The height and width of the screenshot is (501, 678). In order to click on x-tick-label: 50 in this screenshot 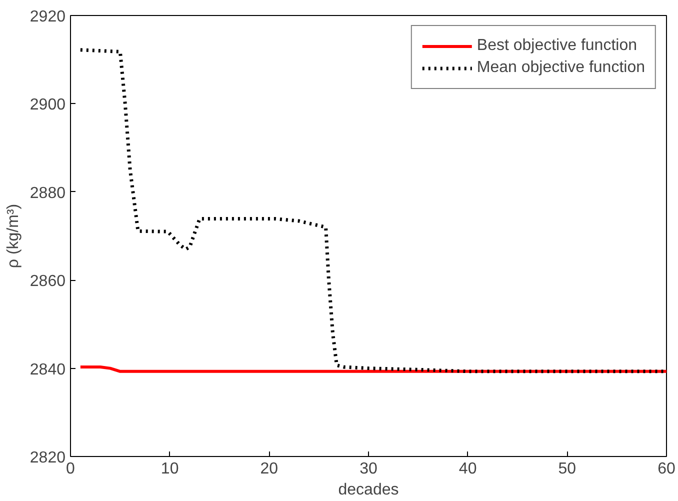, I will do `click(567, 469)`.